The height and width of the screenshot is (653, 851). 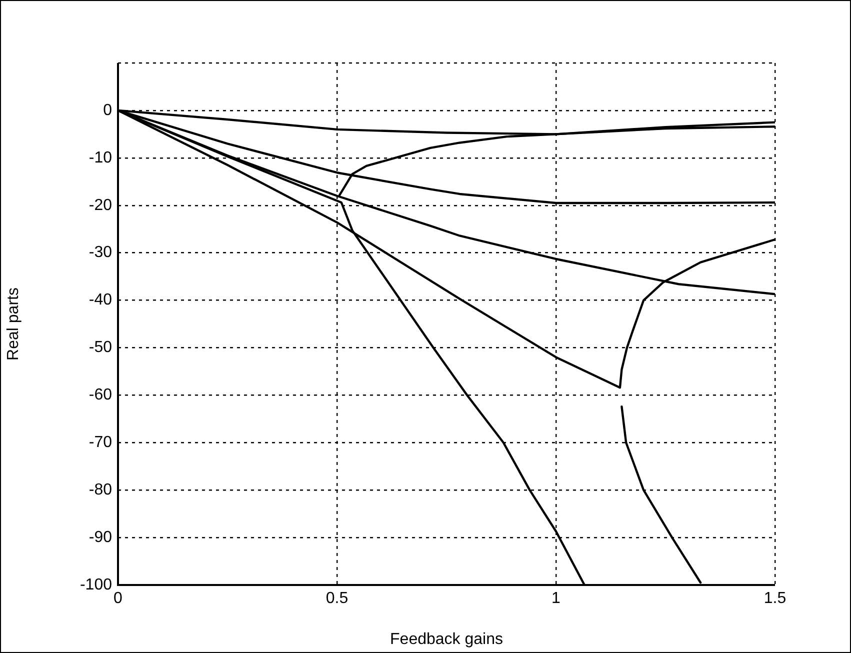 What do you see at coordinates (100, 537) in the screenshot?
I see `y-tick-label: -90` at bounding box center [100, 537].